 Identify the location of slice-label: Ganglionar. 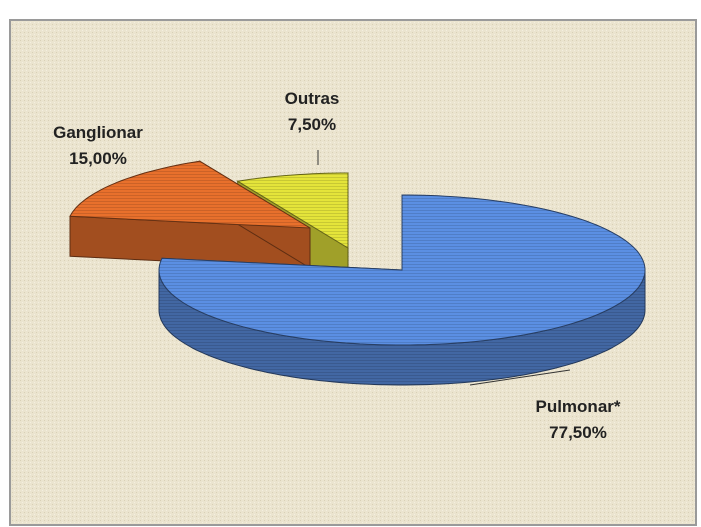
(98, 132).